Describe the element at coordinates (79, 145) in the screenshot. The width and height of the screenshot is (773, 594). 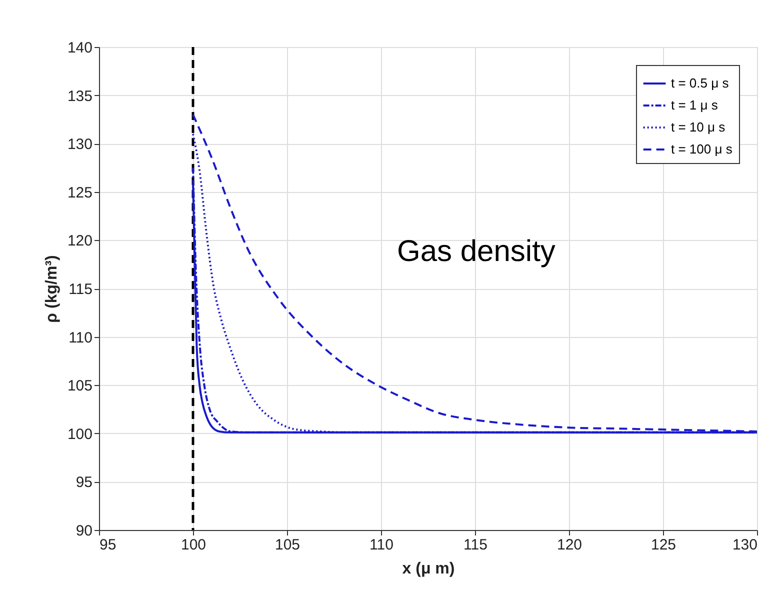
I see `y-tick-label: 130` at that location.